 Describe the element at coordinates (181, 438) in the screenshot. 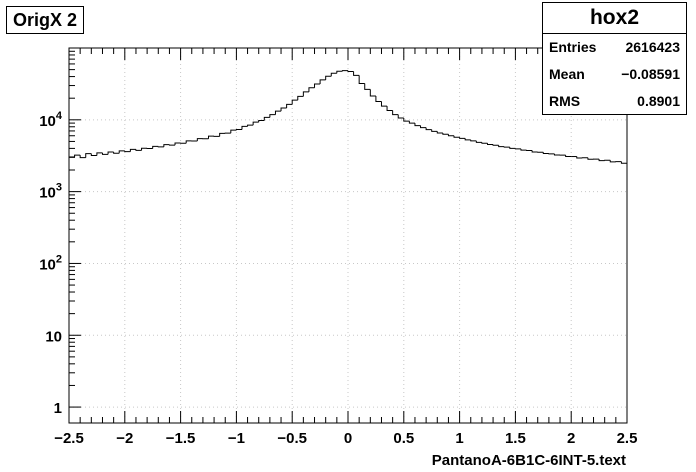

I see `x-tick-label: −1.5` at that location.